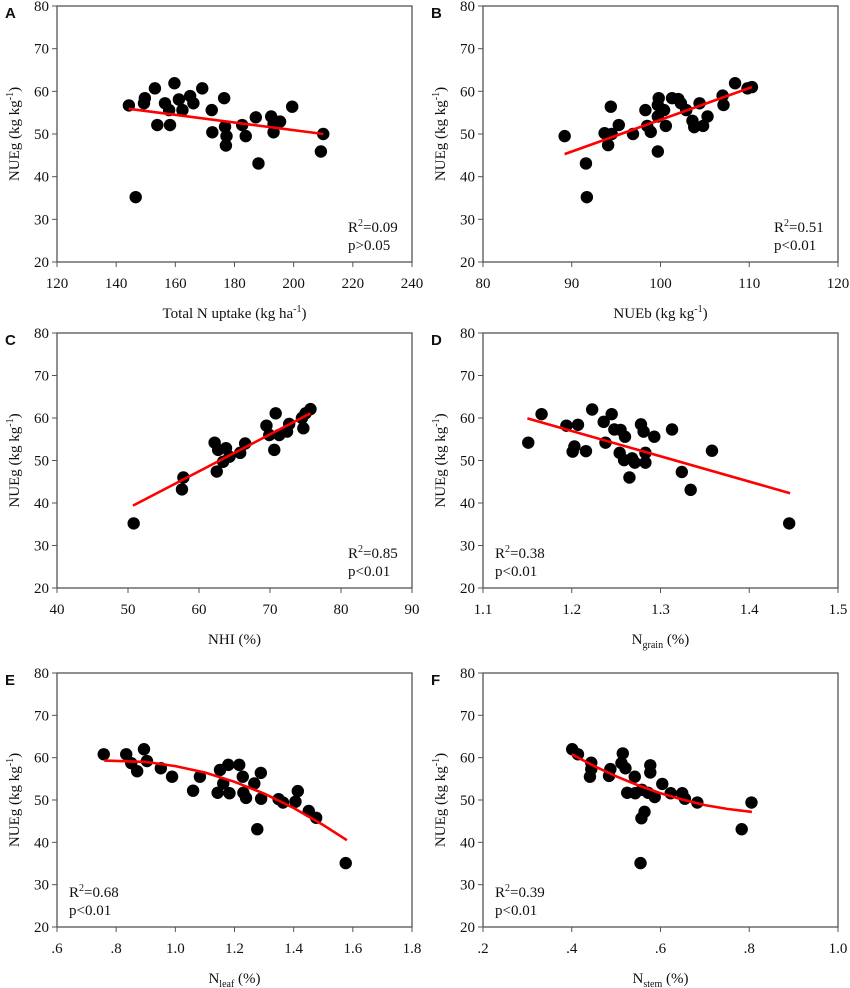 The height and width of the screenshot is (988, 850). I want to click on x-axis-title-text: Total N uptake (kg ha, so click(228, 314).